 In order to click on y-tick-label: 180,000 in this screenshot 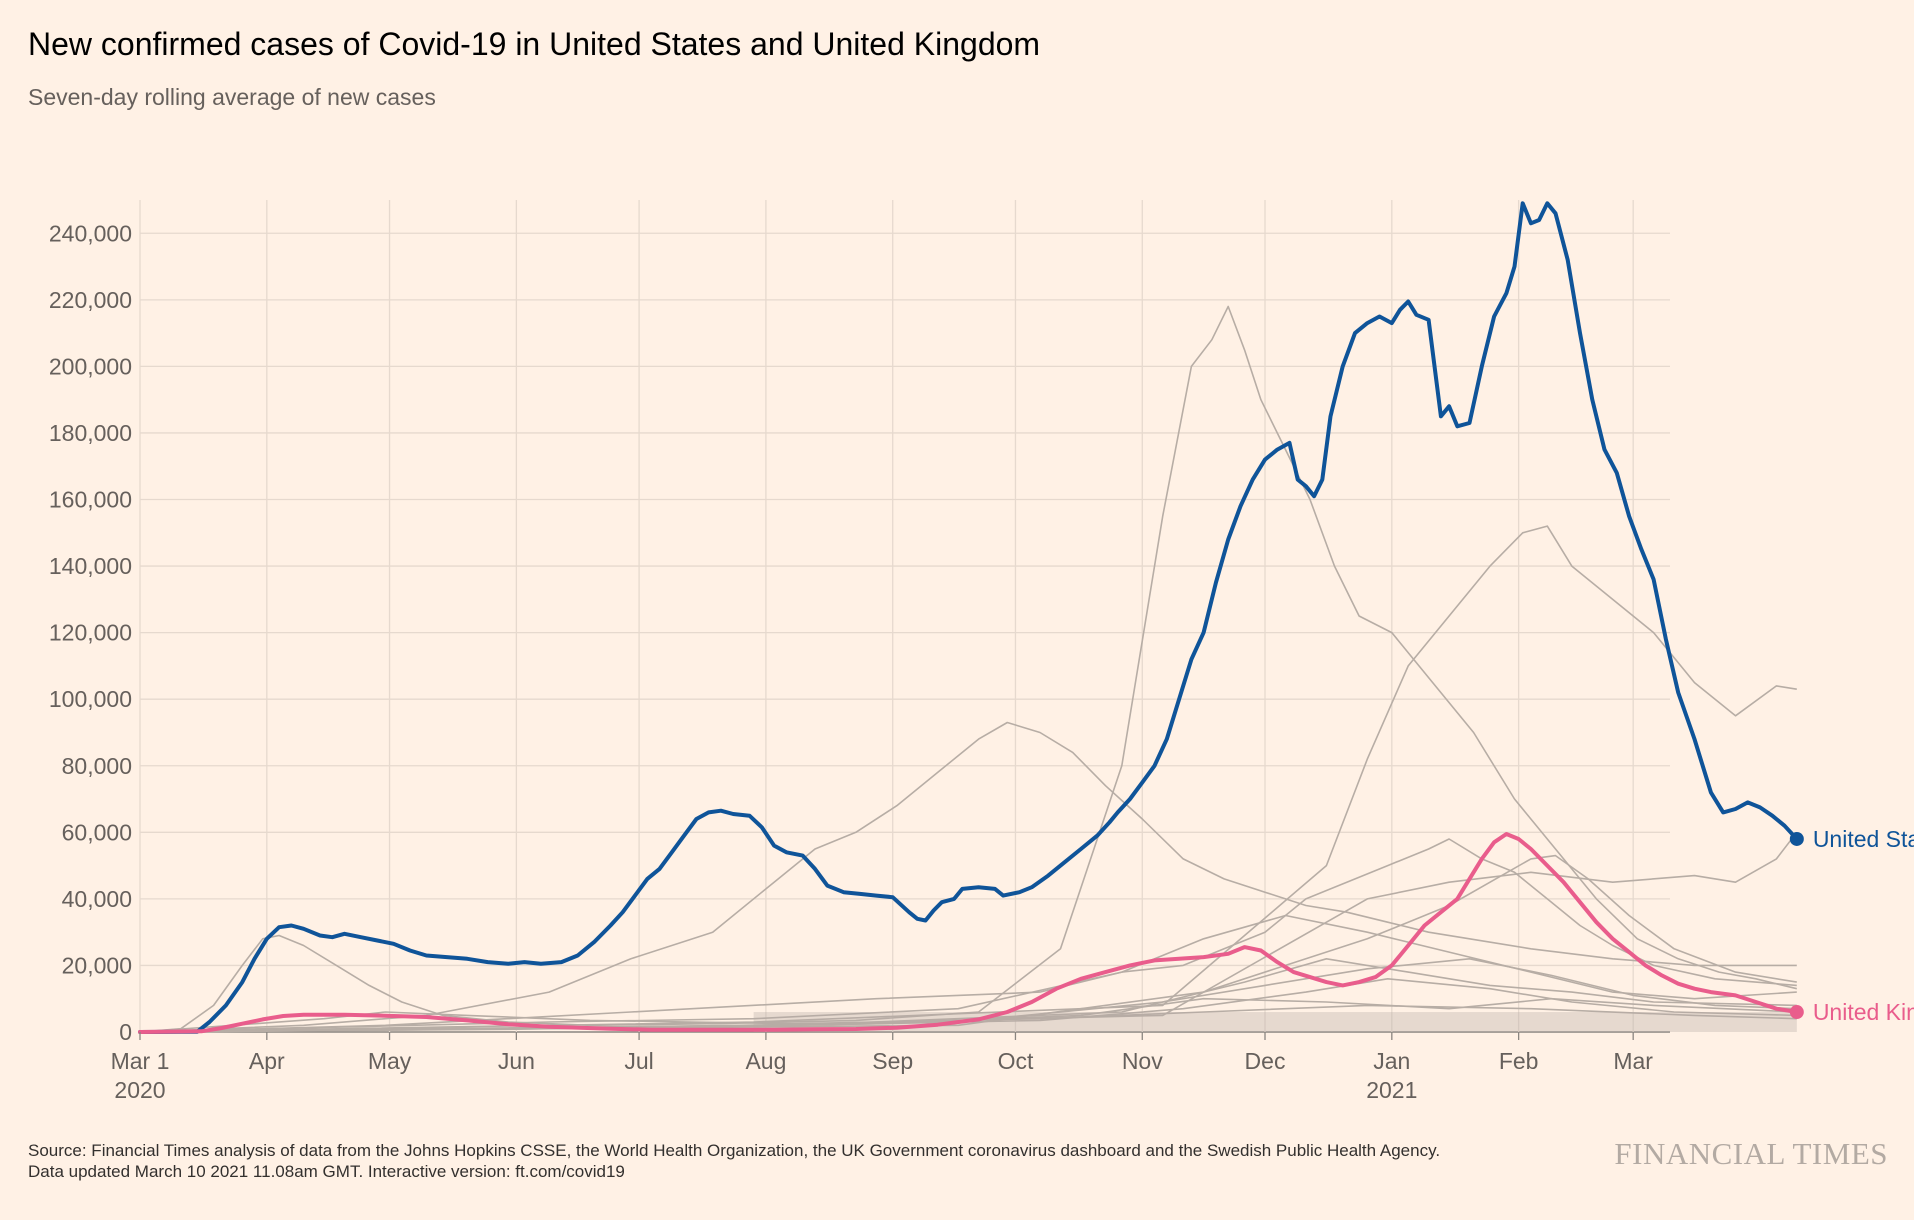, I will do `click(90, 433)`.